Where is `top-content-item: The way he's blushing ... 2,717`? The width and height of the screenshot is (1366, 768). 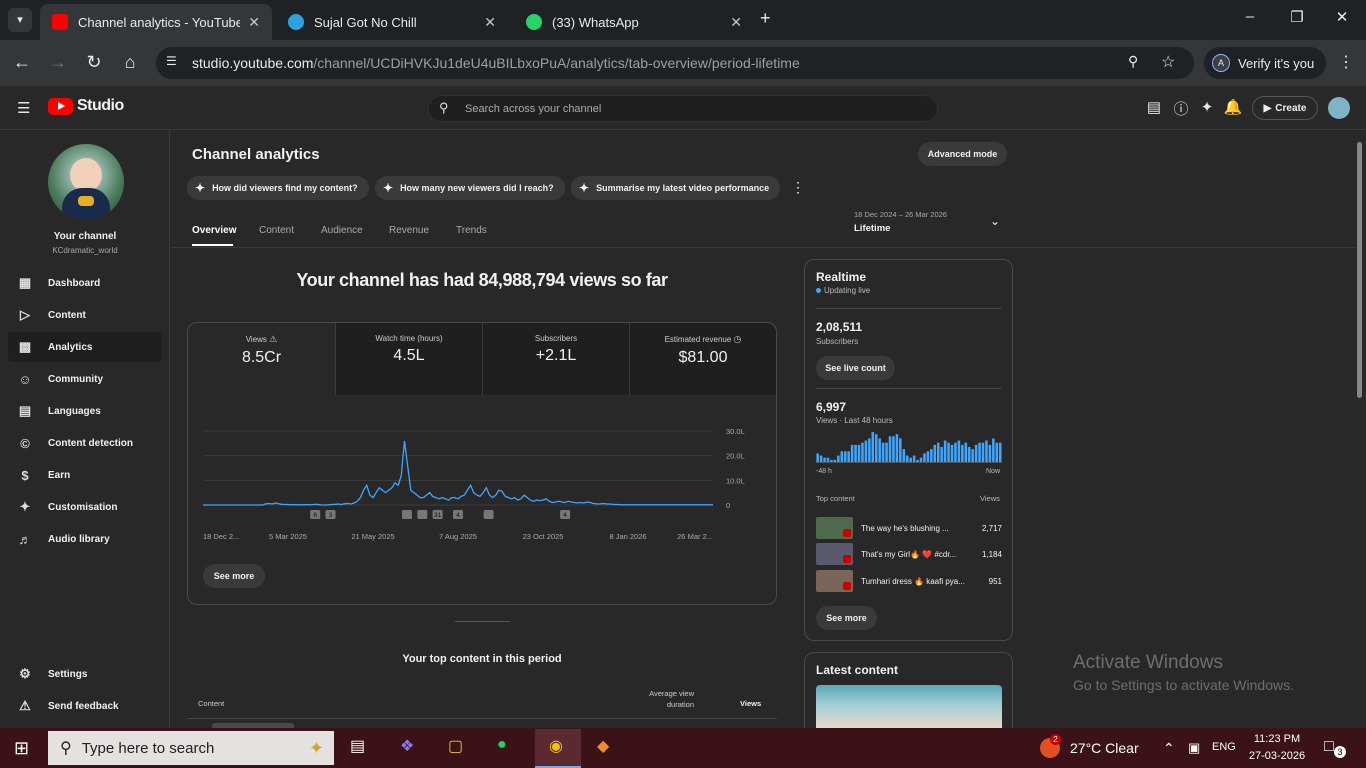
top-content-item: The way he's blushing ... 2,717 is located at coordinates (909, 528).